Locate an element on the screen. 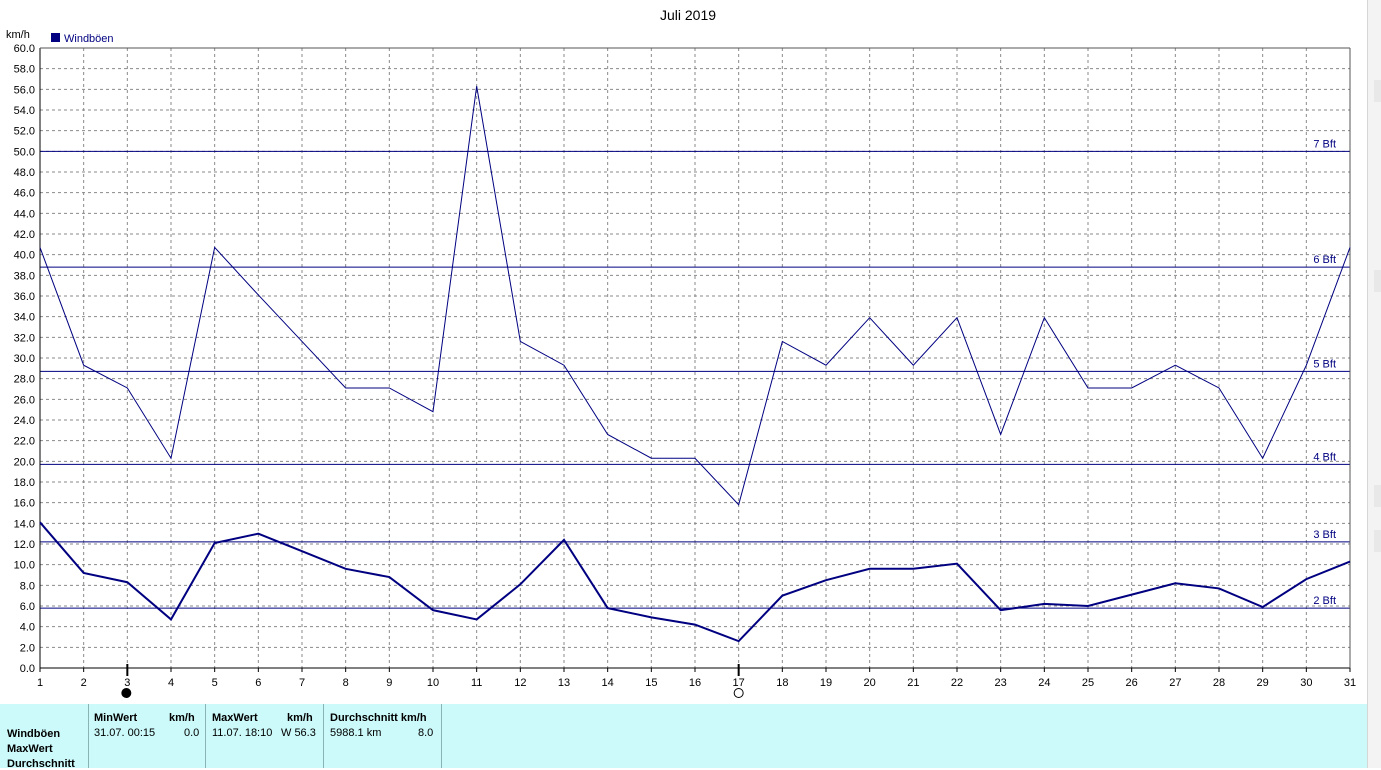 The image size is (1381, 770). x-tick-label: 15 is located at coordinates (651, 683).